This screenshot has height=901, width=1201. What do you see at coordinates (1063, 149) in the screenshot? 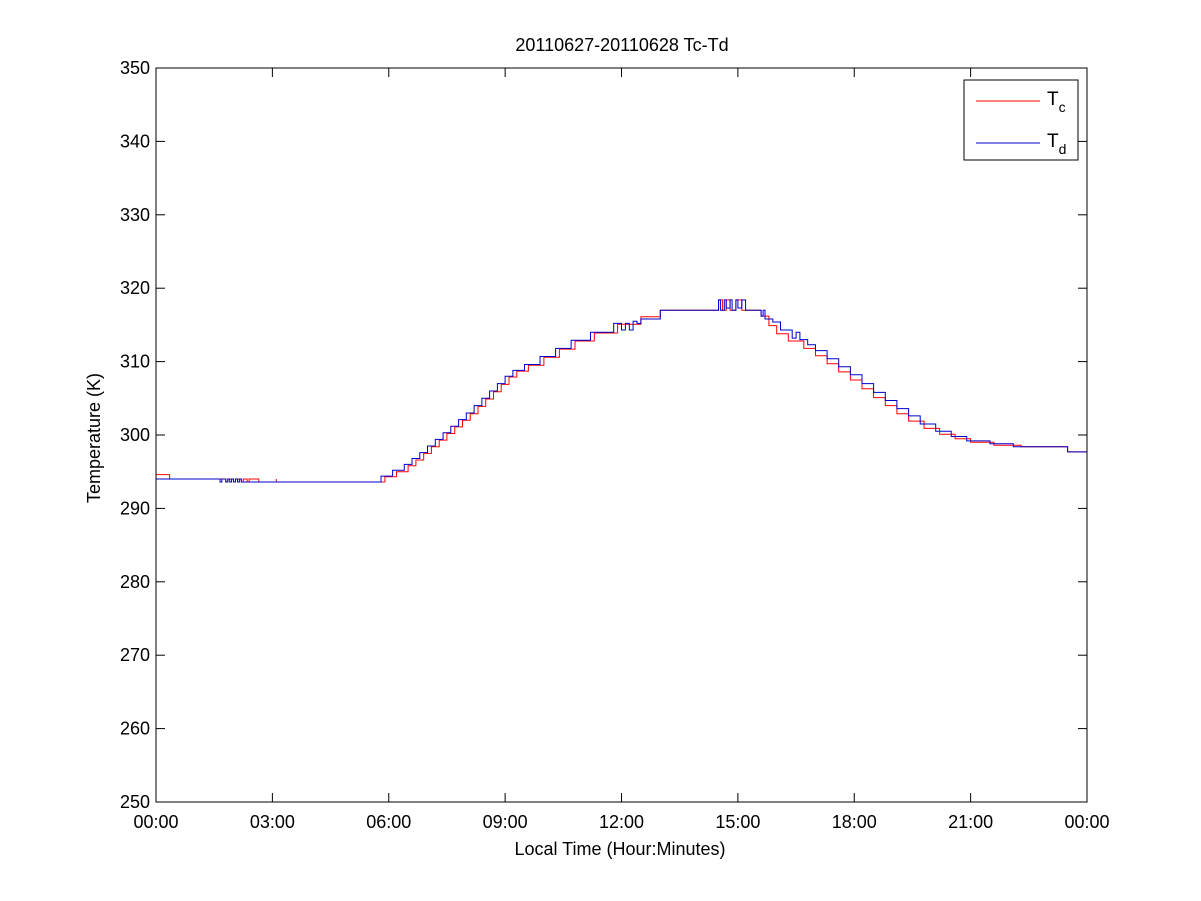
I see `legend-label-subscript: d` at bounding box center [1063, 149].